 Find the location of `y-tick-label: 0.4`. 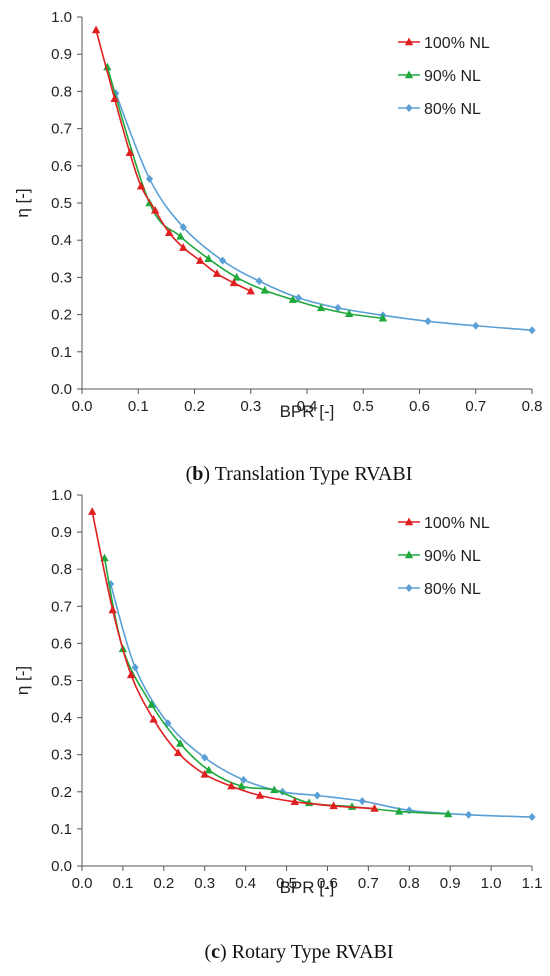

y-tick-label: 0.4 is located at coordinates (61, 240).